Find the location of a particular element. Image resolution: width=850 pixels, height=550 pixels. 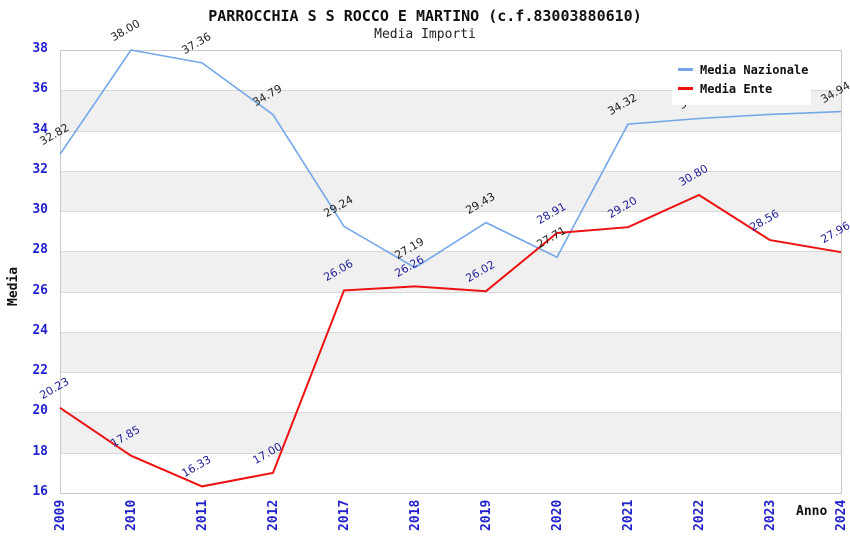

x-axis-title: Anno is located at coordinates (812, 511).